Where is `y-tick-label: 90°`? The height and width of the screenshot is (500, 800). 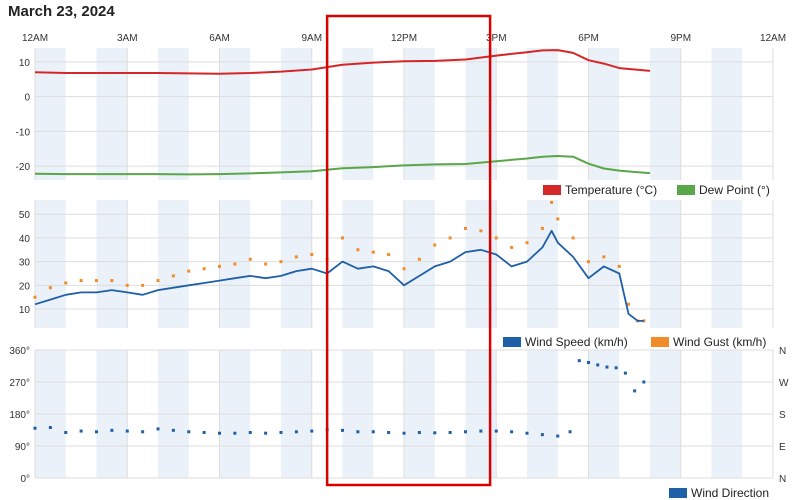 y-tick-label: 90° is located at coordinates (22, 447).